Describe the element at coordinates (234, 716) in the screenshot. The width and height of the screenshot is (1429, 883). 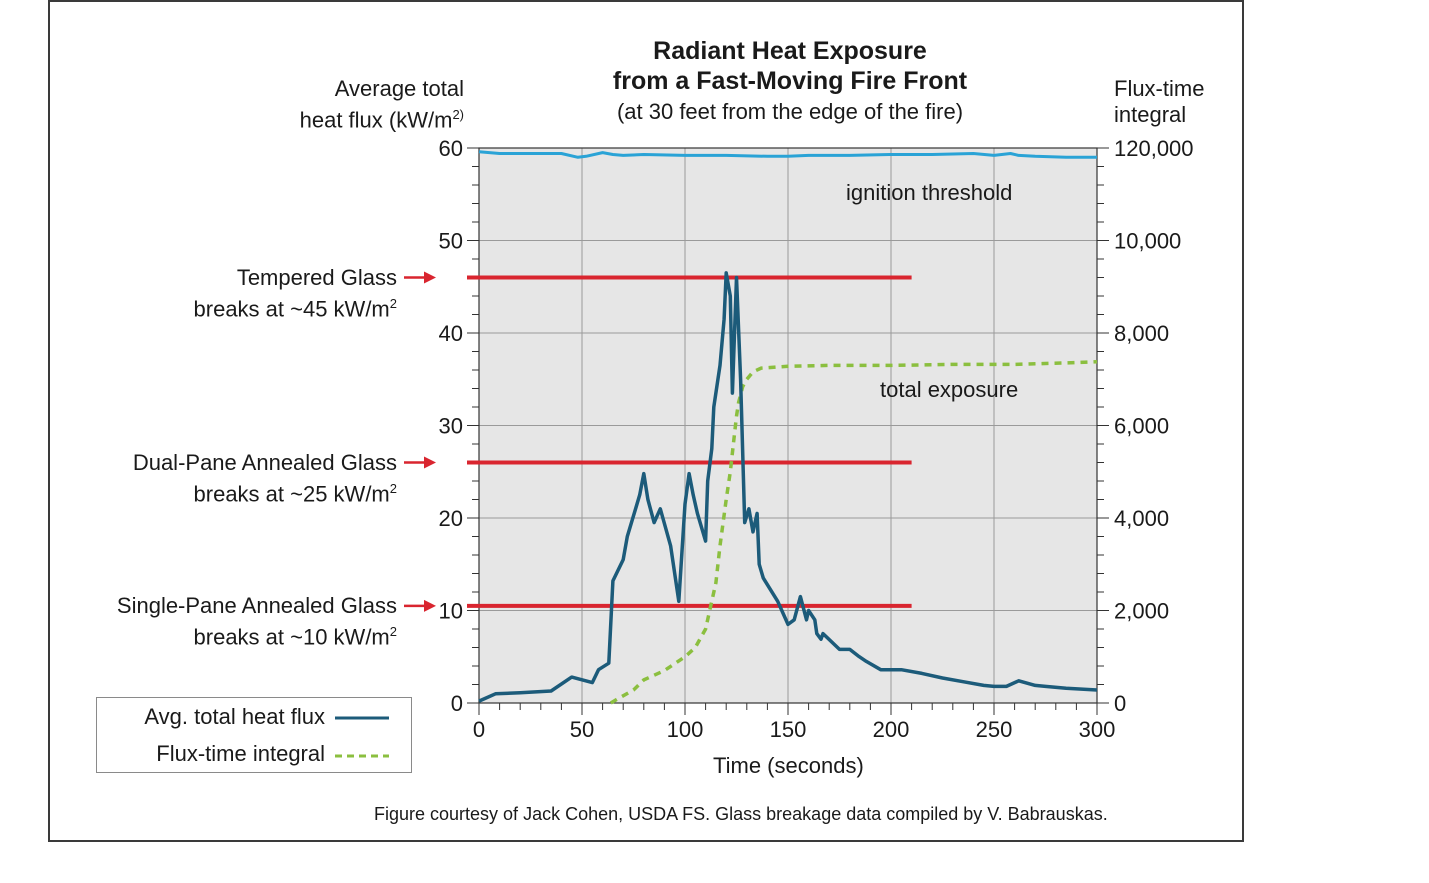
I see `legend-label-heat-flux: Avg. total heat flux` at that location.